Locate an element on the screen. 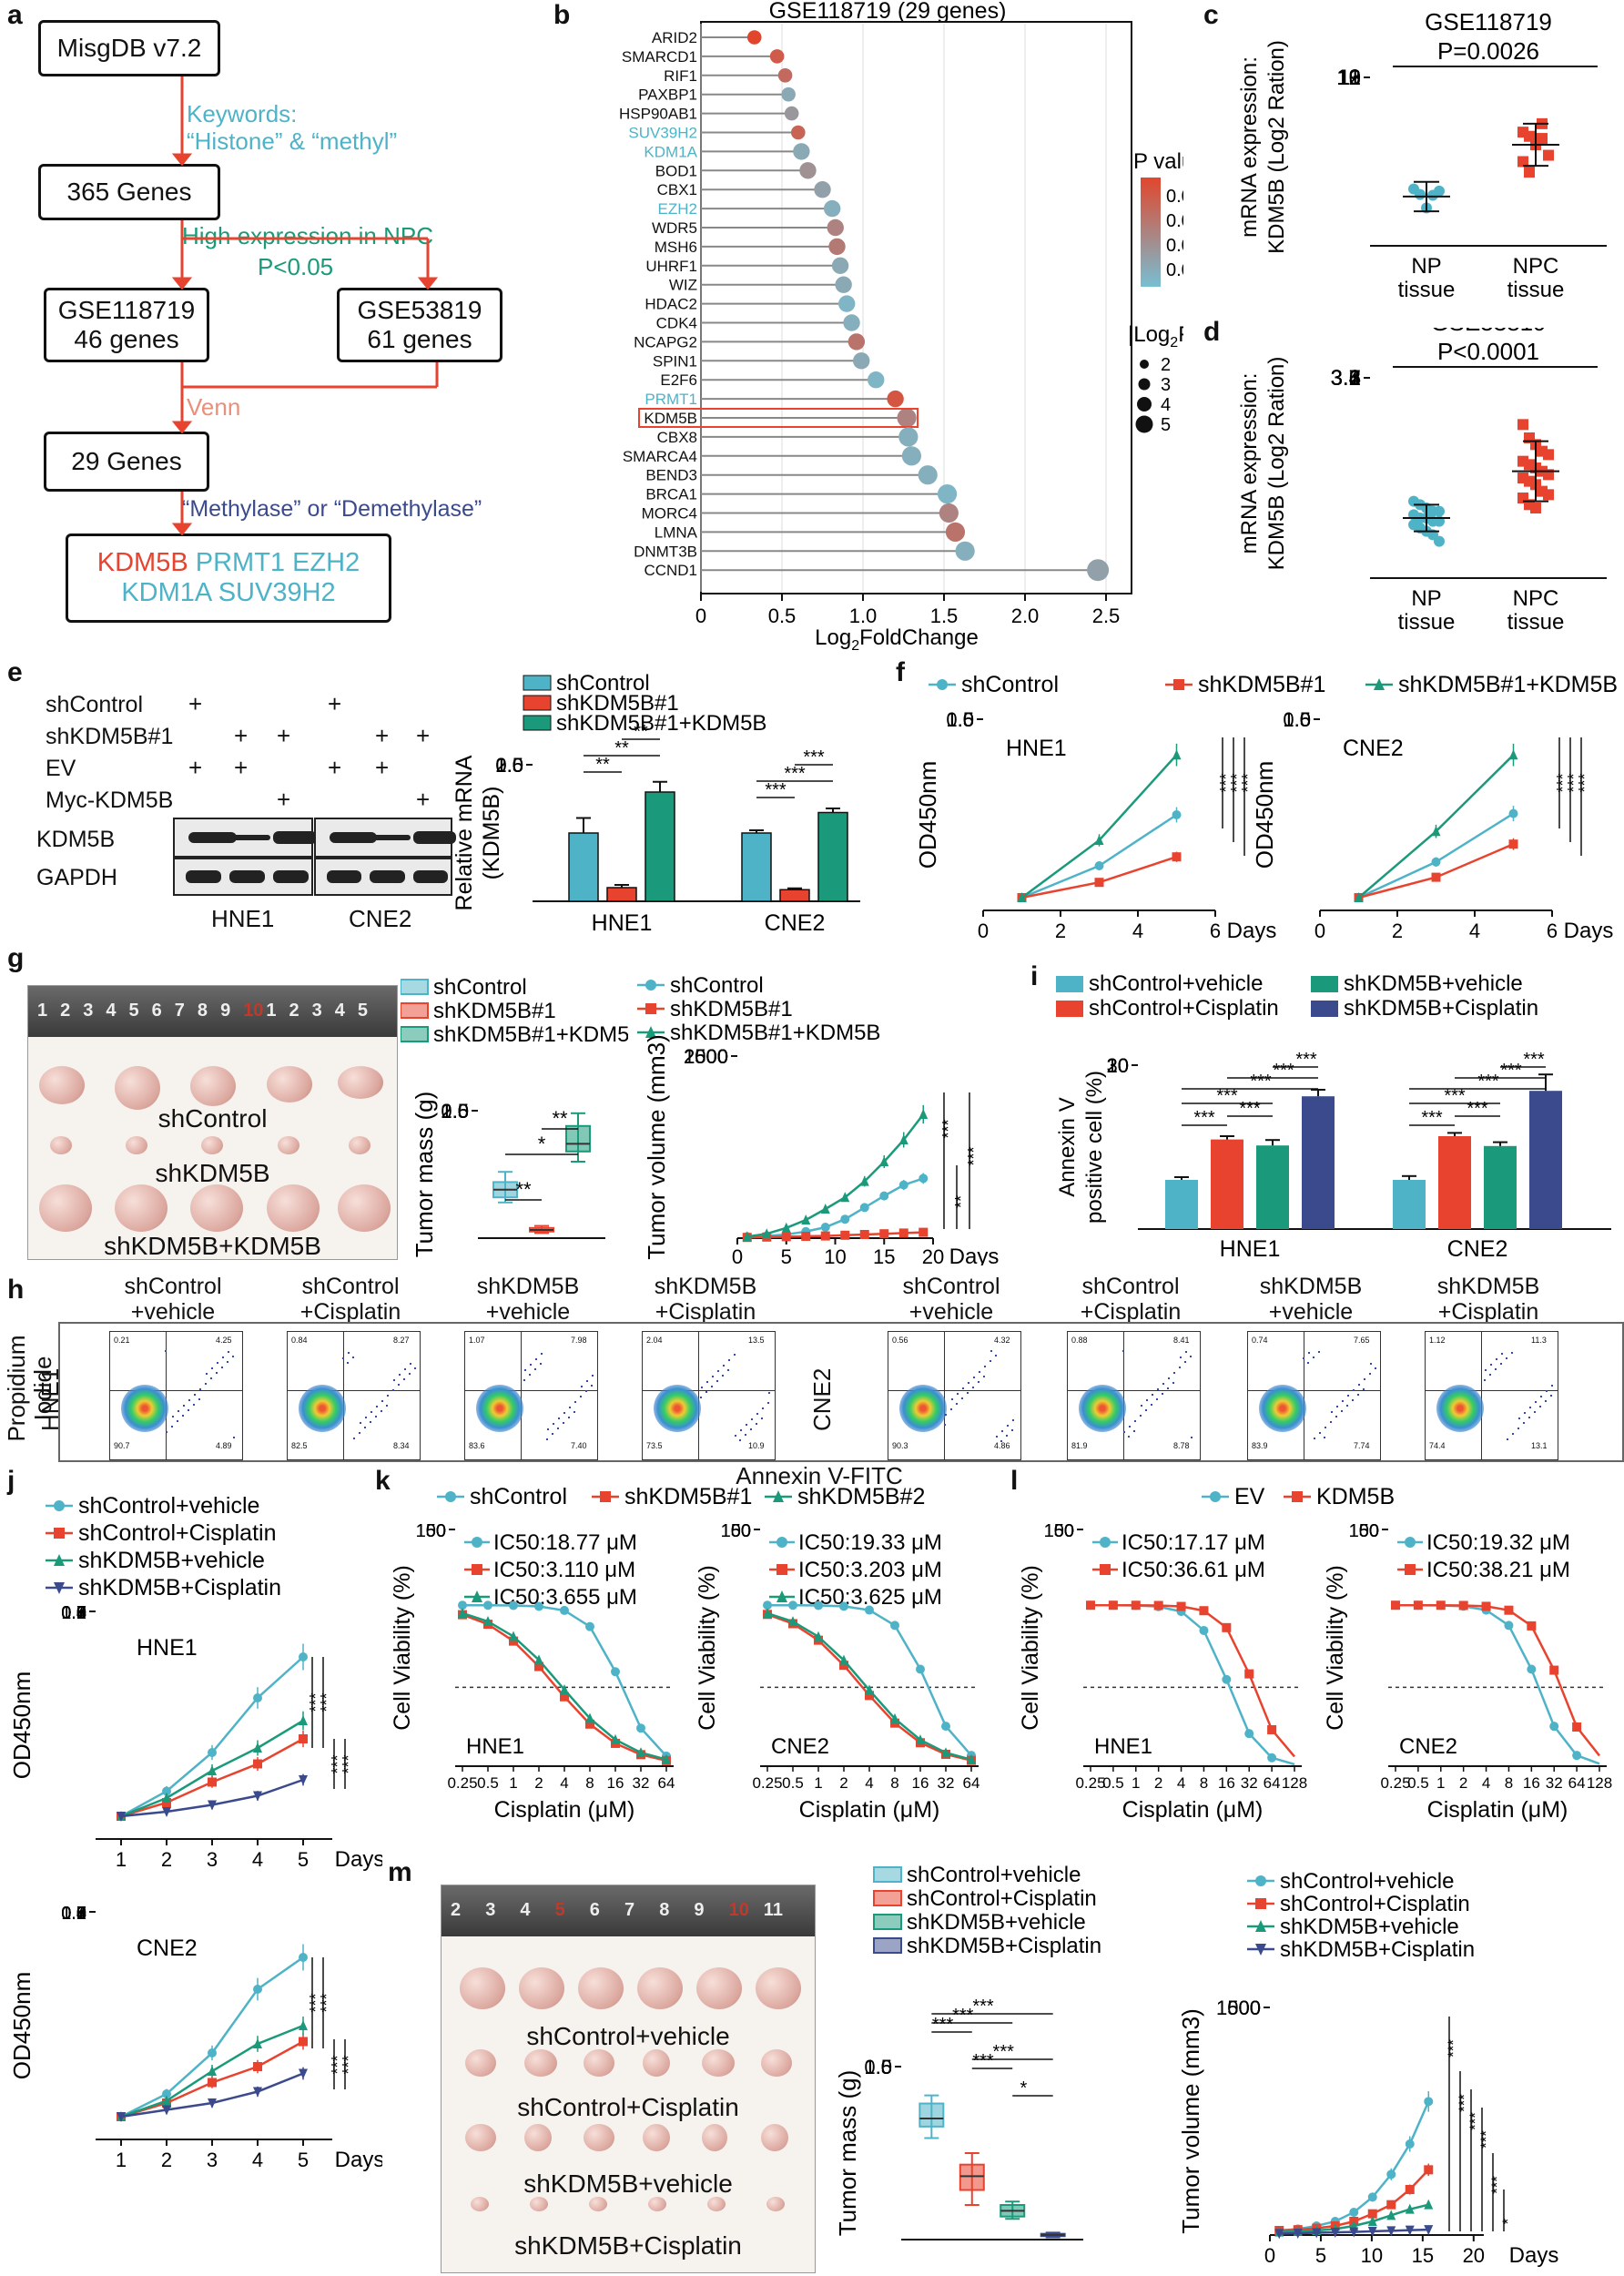  photo-label: shControl is located at coordinates (213, 1118).